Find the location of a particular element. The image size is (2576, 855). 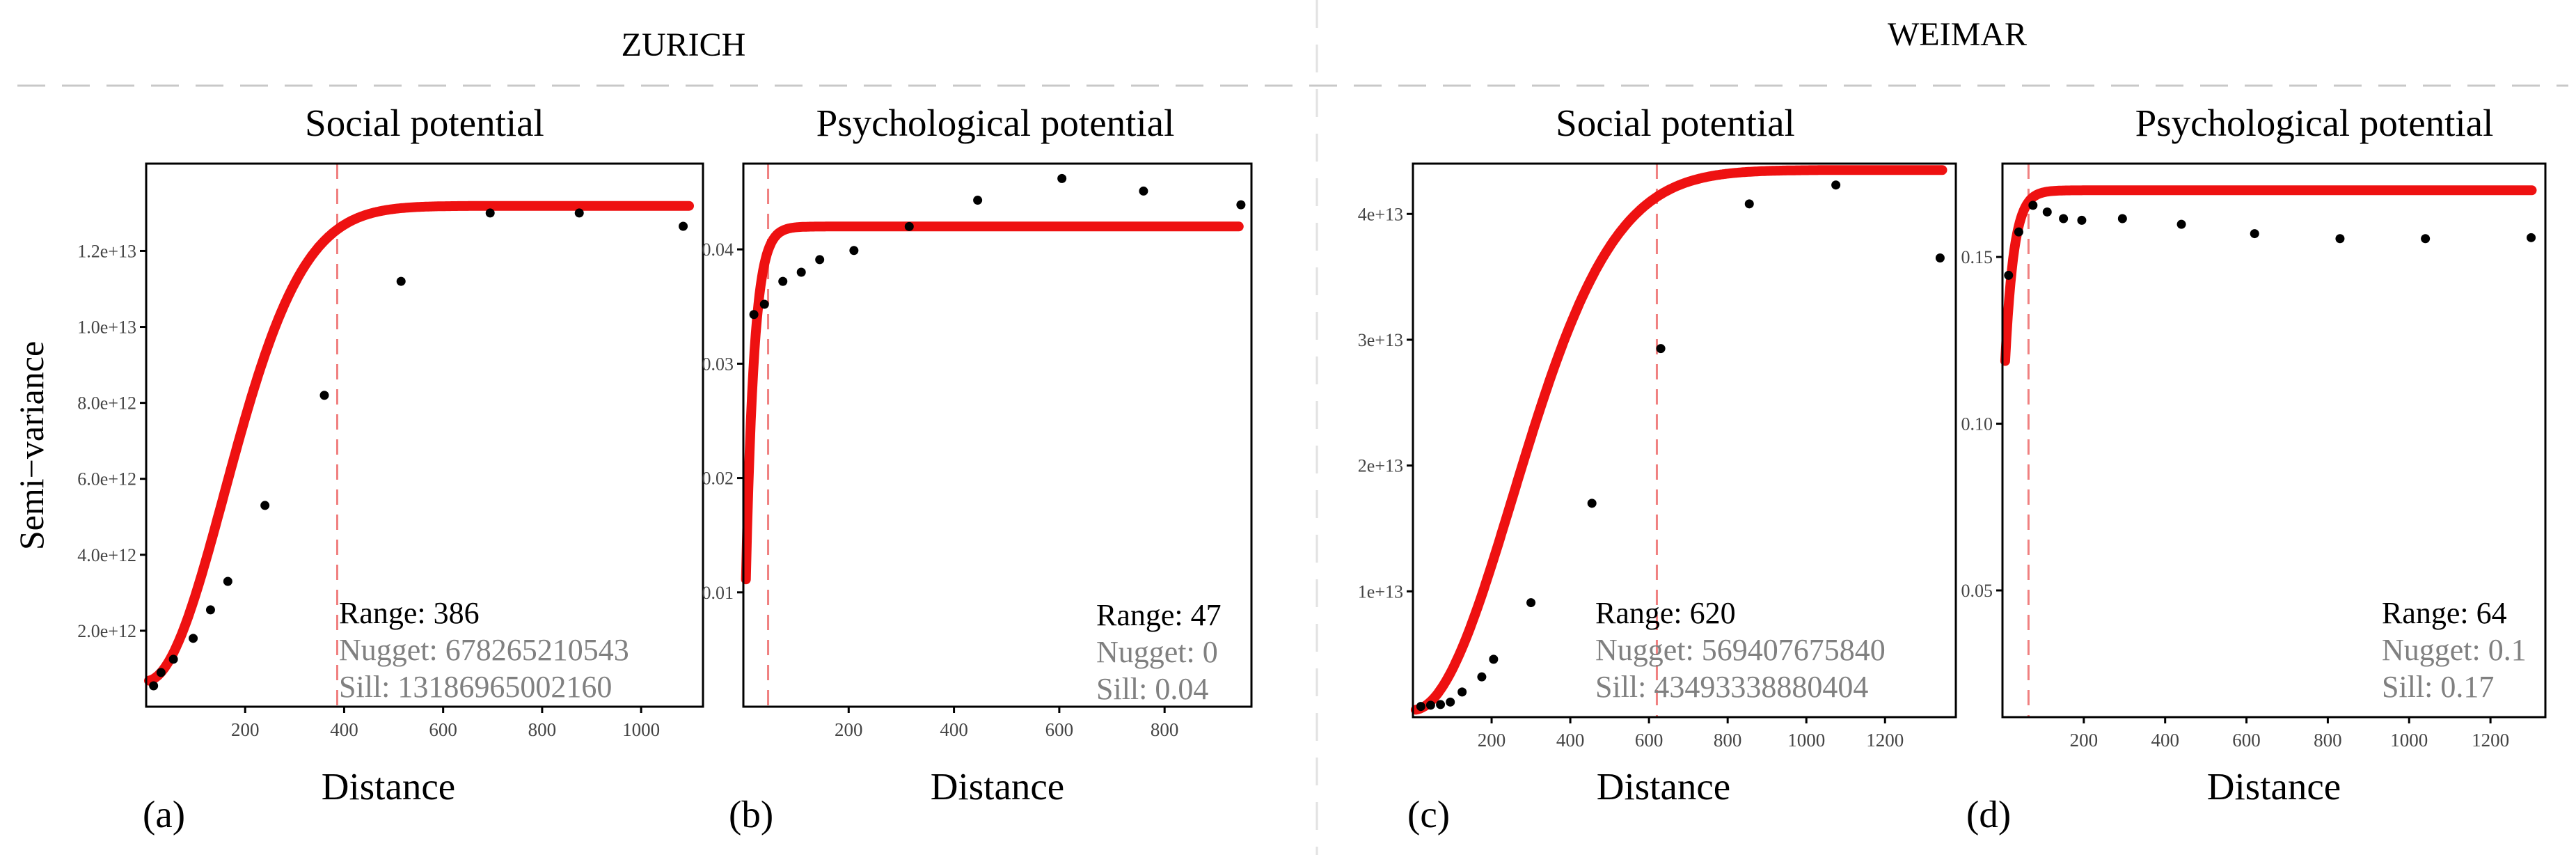

panel-a-frame is located at coordinates (424, 435).